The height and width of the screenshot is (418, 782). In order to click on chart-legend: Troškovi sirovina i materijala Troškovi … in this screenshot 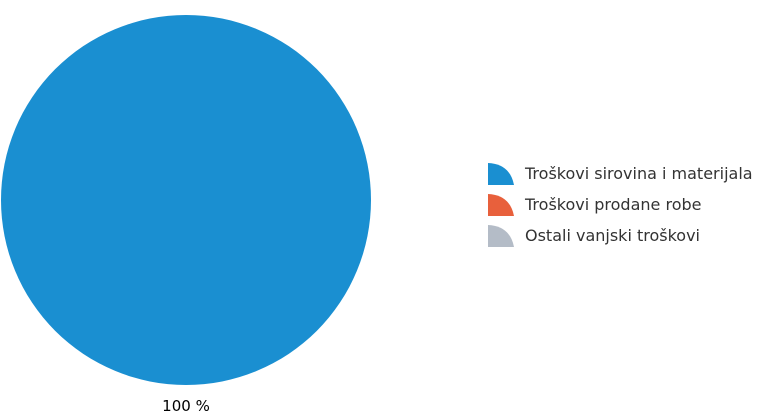, I will do `click(631, 204)`.